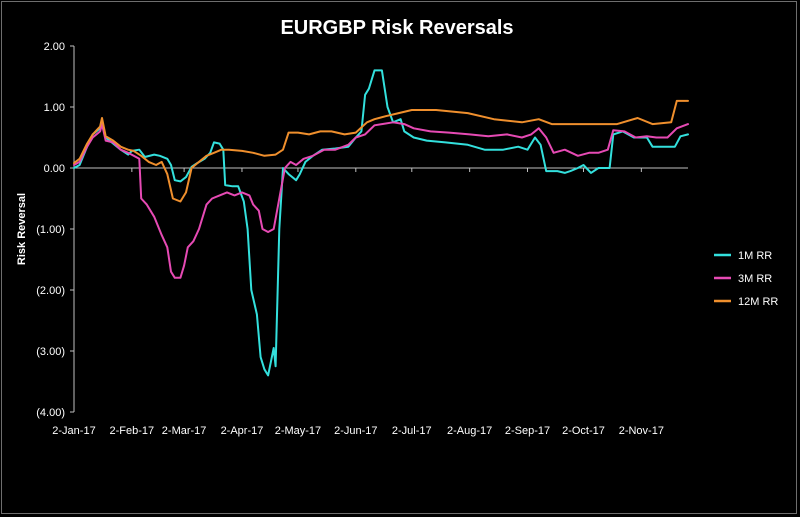 The height and width of the screenshot is (517, 800). Describe the element at coordinates (641, 431) in the screenshot. I see `x-tick-label: 2-Nov-17` at that location.